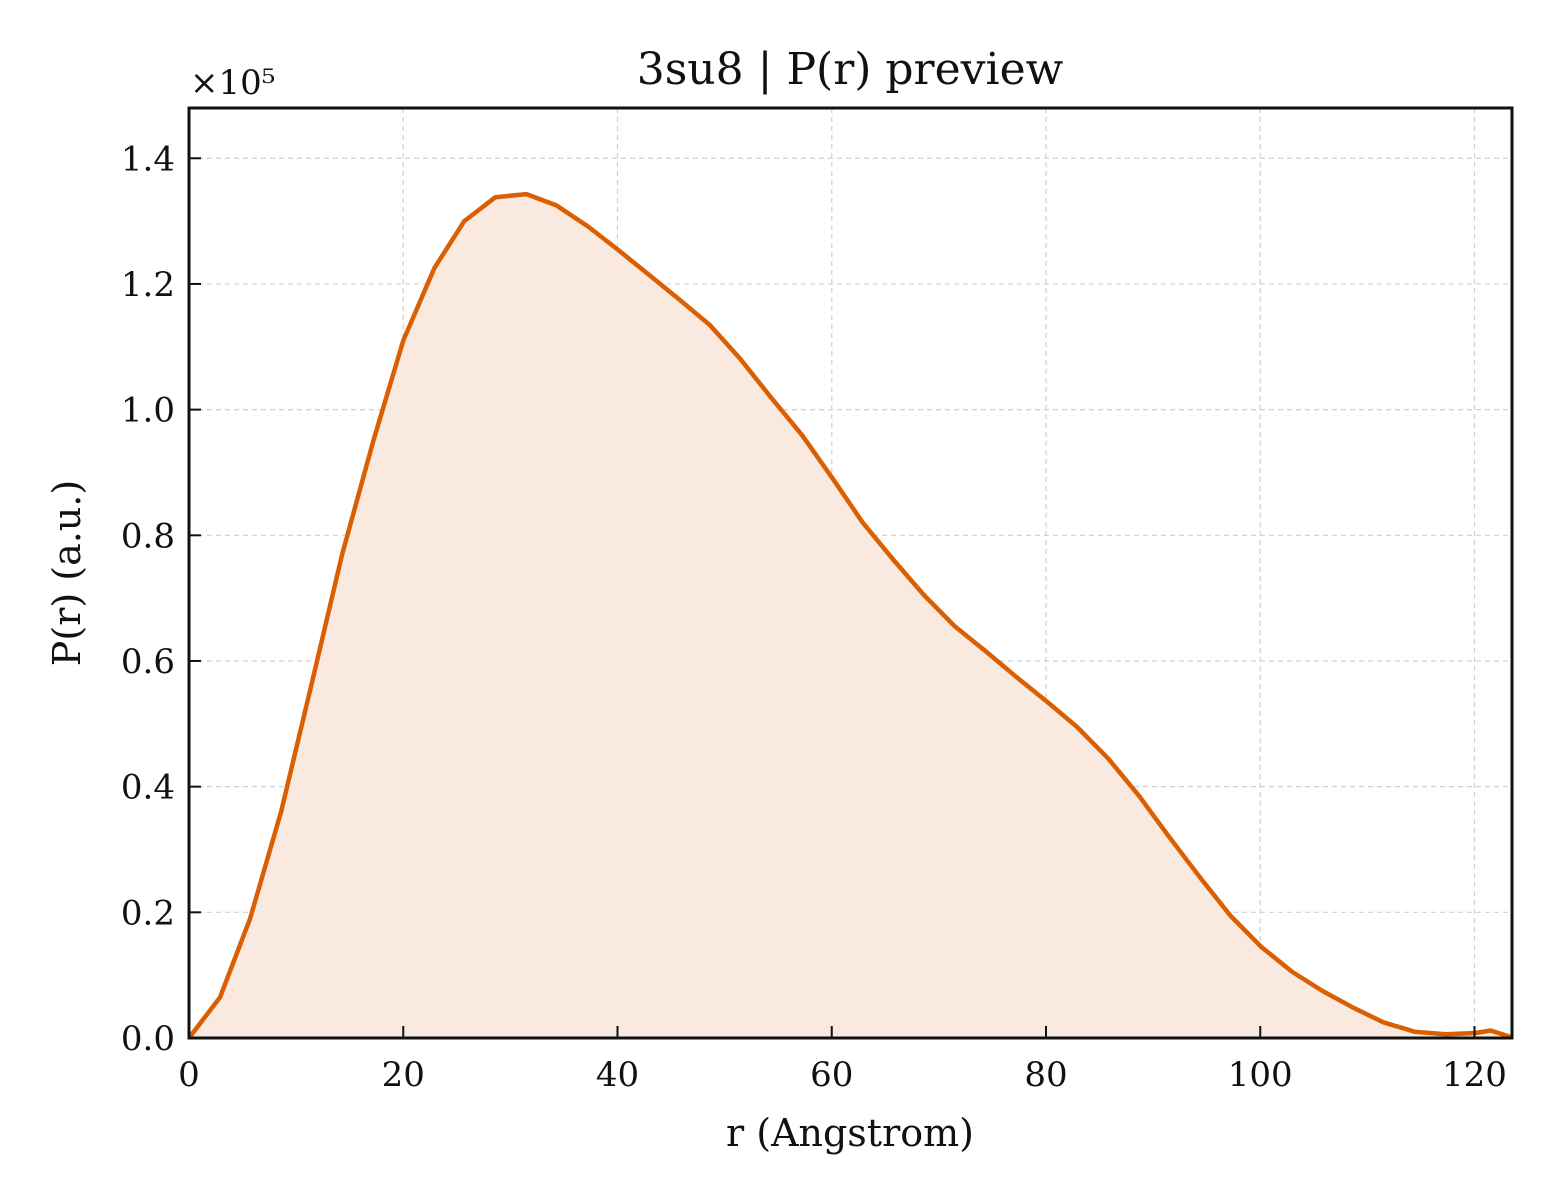 The height and width of the screenshot is (1200, 1560). Describe the element at coordinates (617, 1075) in the screenshot. I see `x-tick-label: 40` at that location.